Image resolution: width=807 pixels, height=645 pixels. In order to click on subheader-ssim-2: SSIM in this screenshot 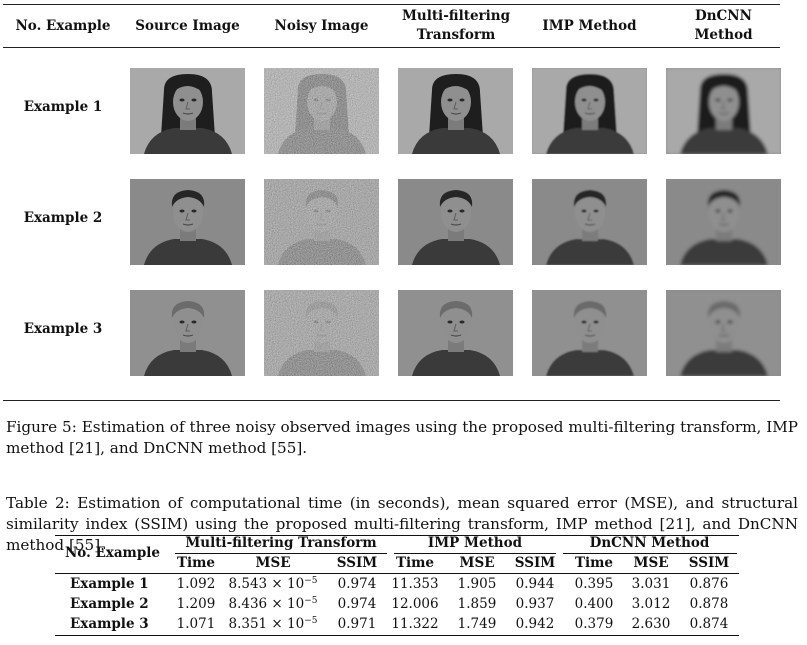, I will do `click(535, 563)`.